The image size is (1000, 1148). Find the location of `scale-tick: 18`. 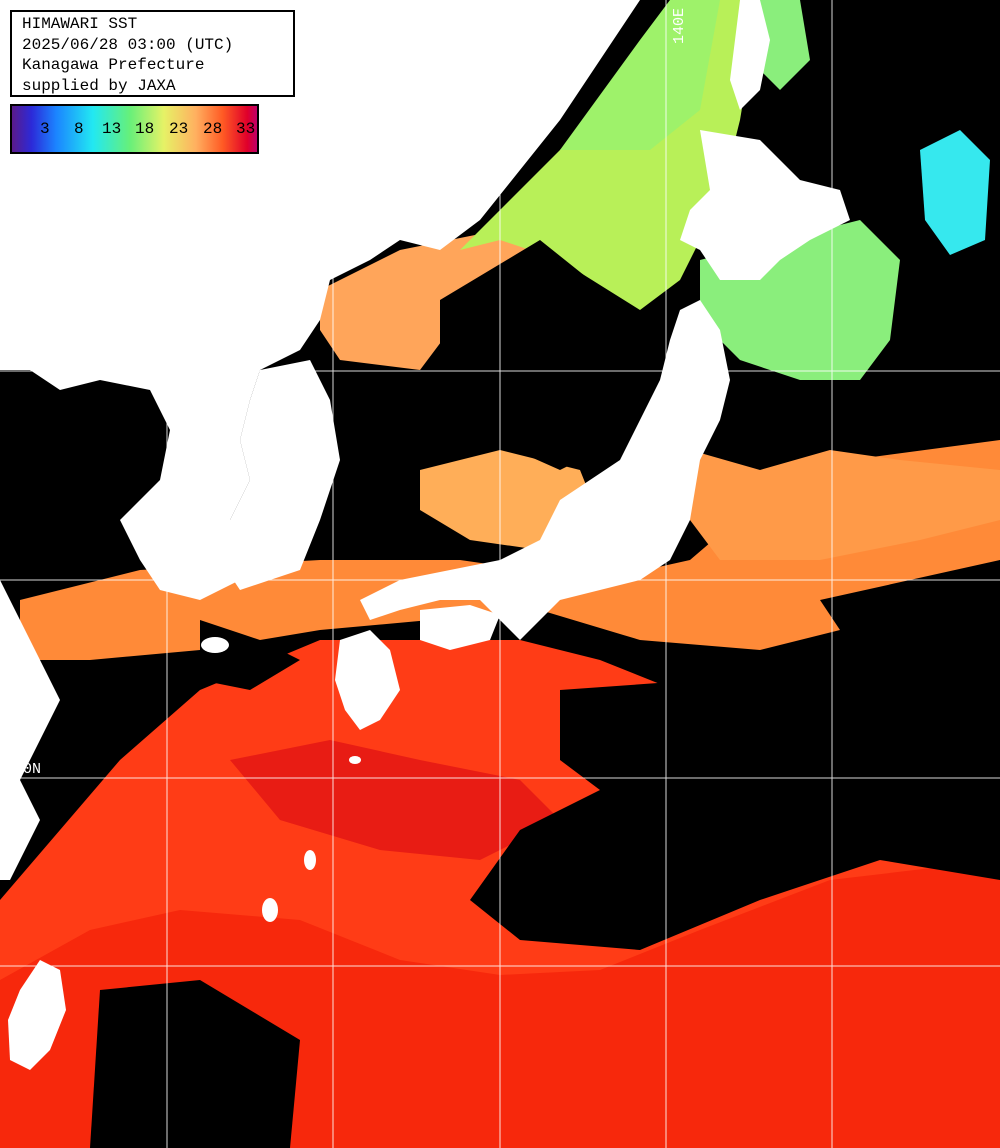

scale-tick: 18 is located at coordinates (145, 129).